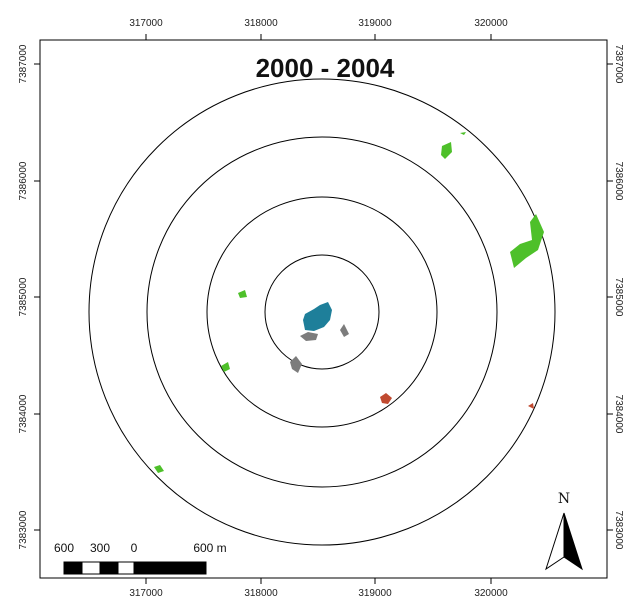 Image resolution: width=623 pixels, height=602 pixels. Describe the element at coordinates (134, 548) in the screenshot. I see `scale-label: 0` at that location.